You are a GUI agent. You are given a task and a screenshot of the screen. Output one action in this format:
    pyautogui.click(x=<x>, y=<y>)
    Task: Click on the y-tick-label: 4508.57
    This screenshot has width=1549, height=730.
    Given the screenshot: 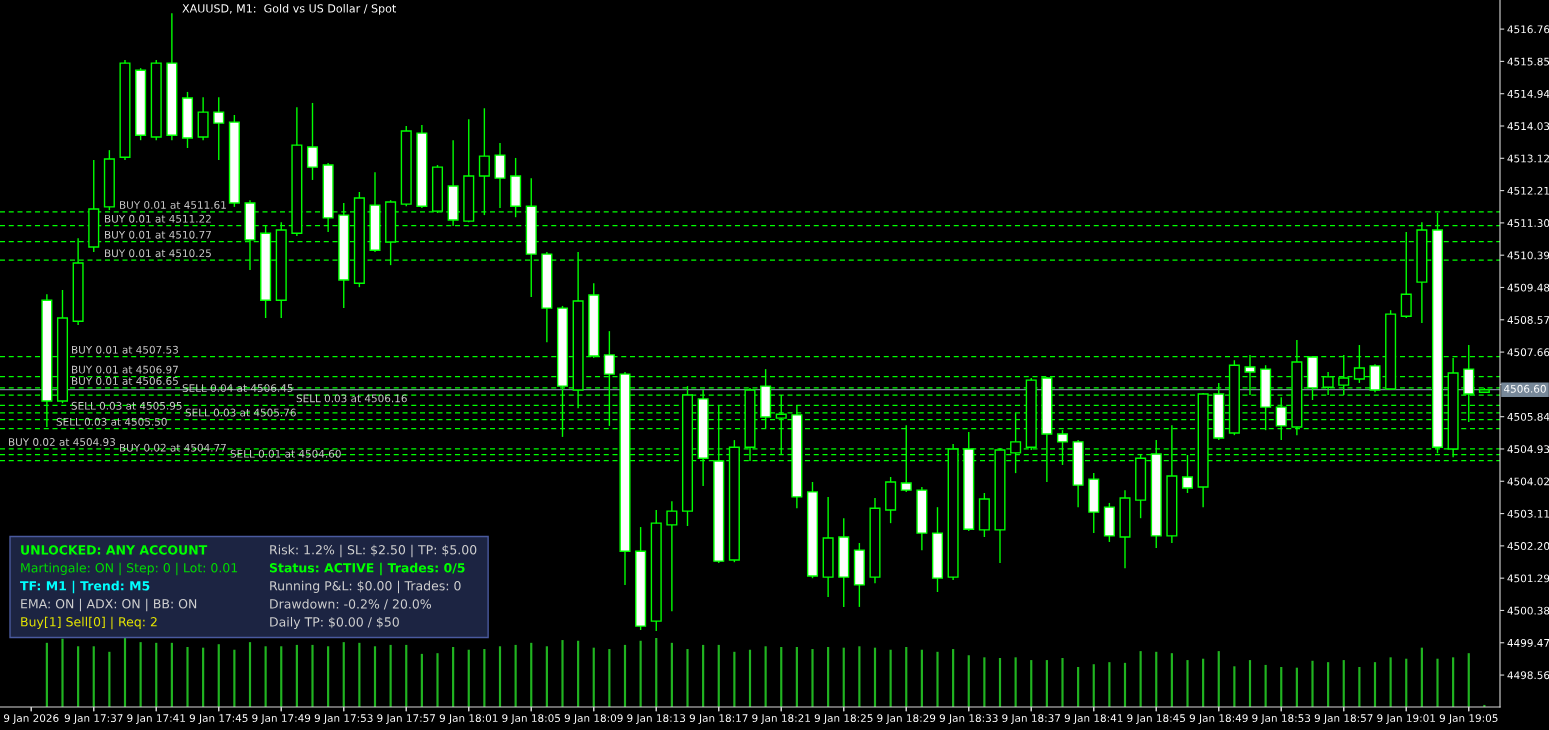 What is the action you would take?
    pyautogui.click(x=1528, y=320)
    